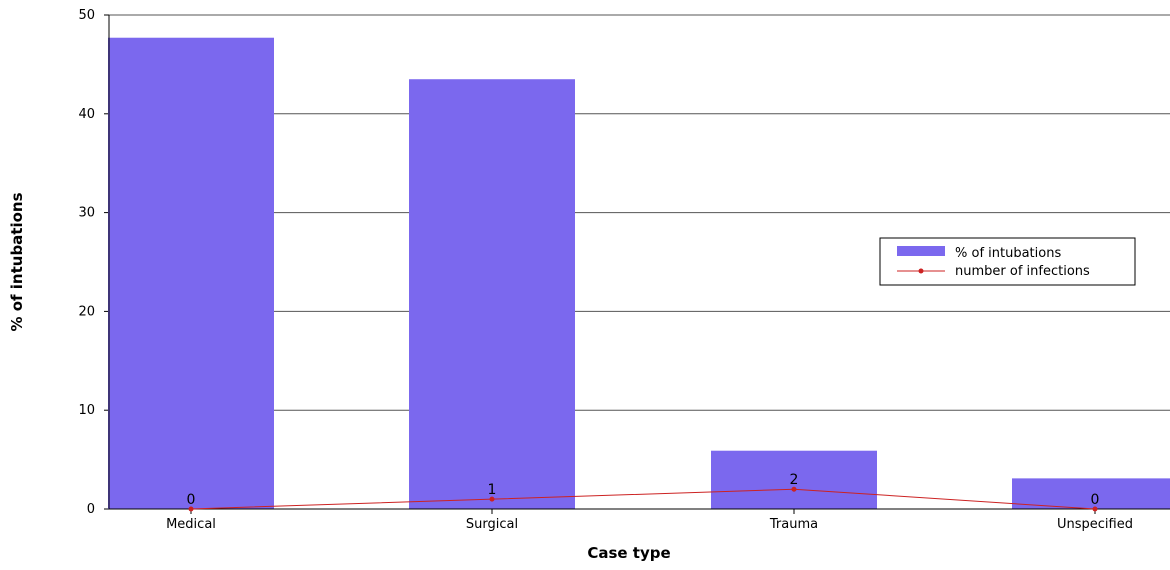  I want to click on infections-data-label: 2, so click(794, 480).